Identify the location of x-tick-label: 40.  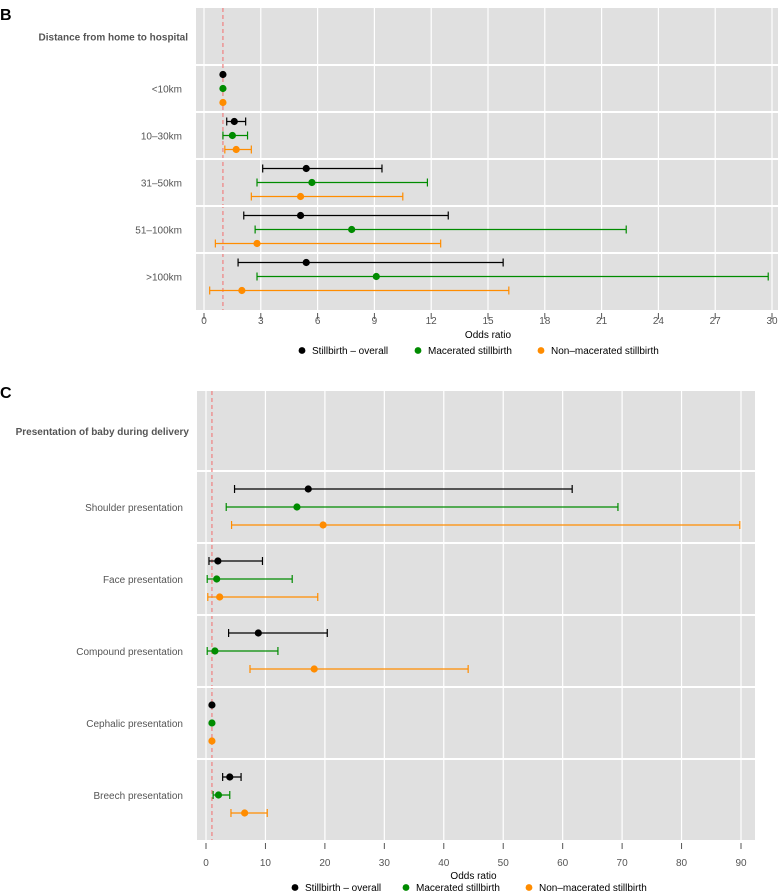
(444, 863).